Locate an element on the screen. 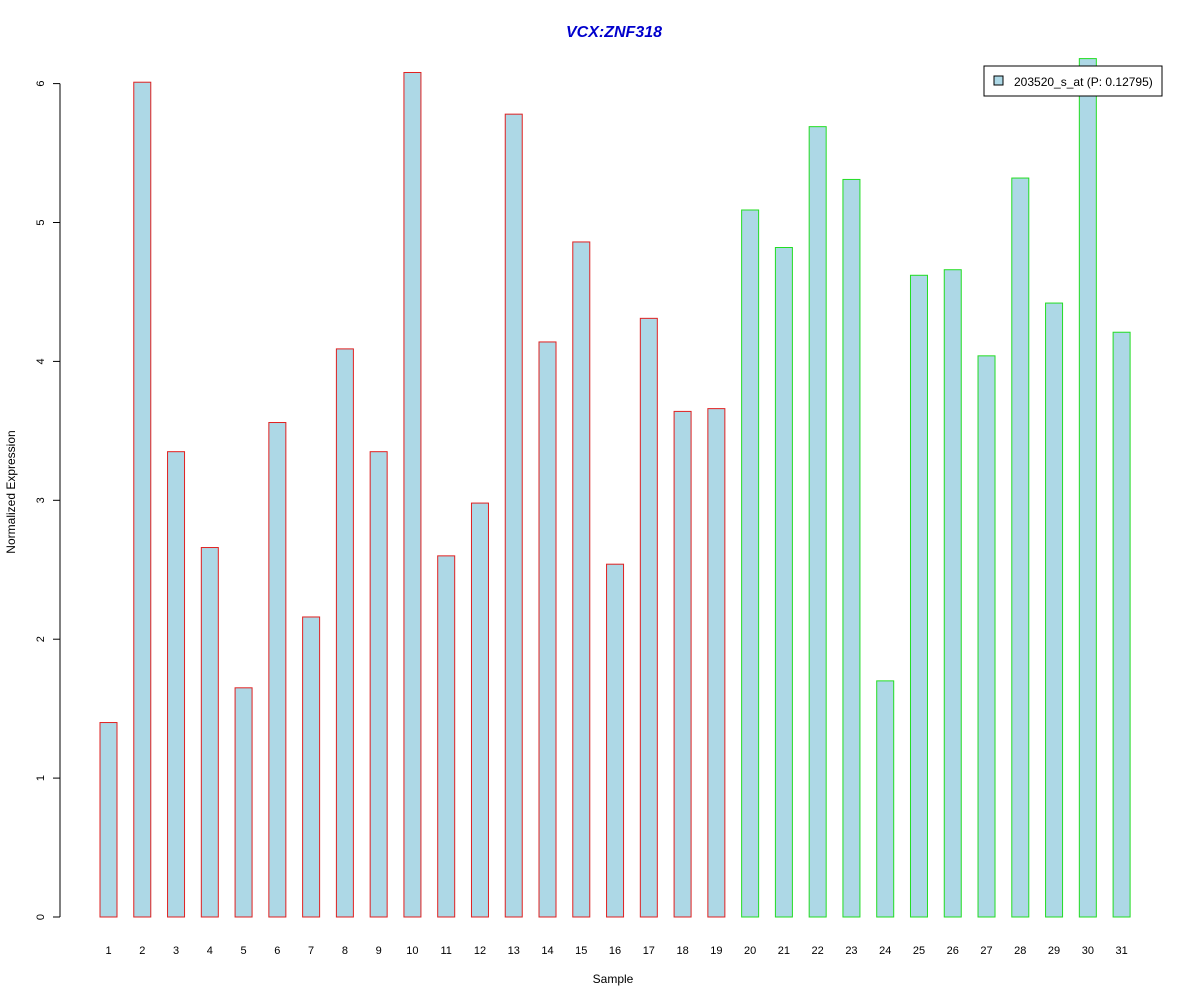  x-tick-label: 6 is located at coordinates (277, 951).